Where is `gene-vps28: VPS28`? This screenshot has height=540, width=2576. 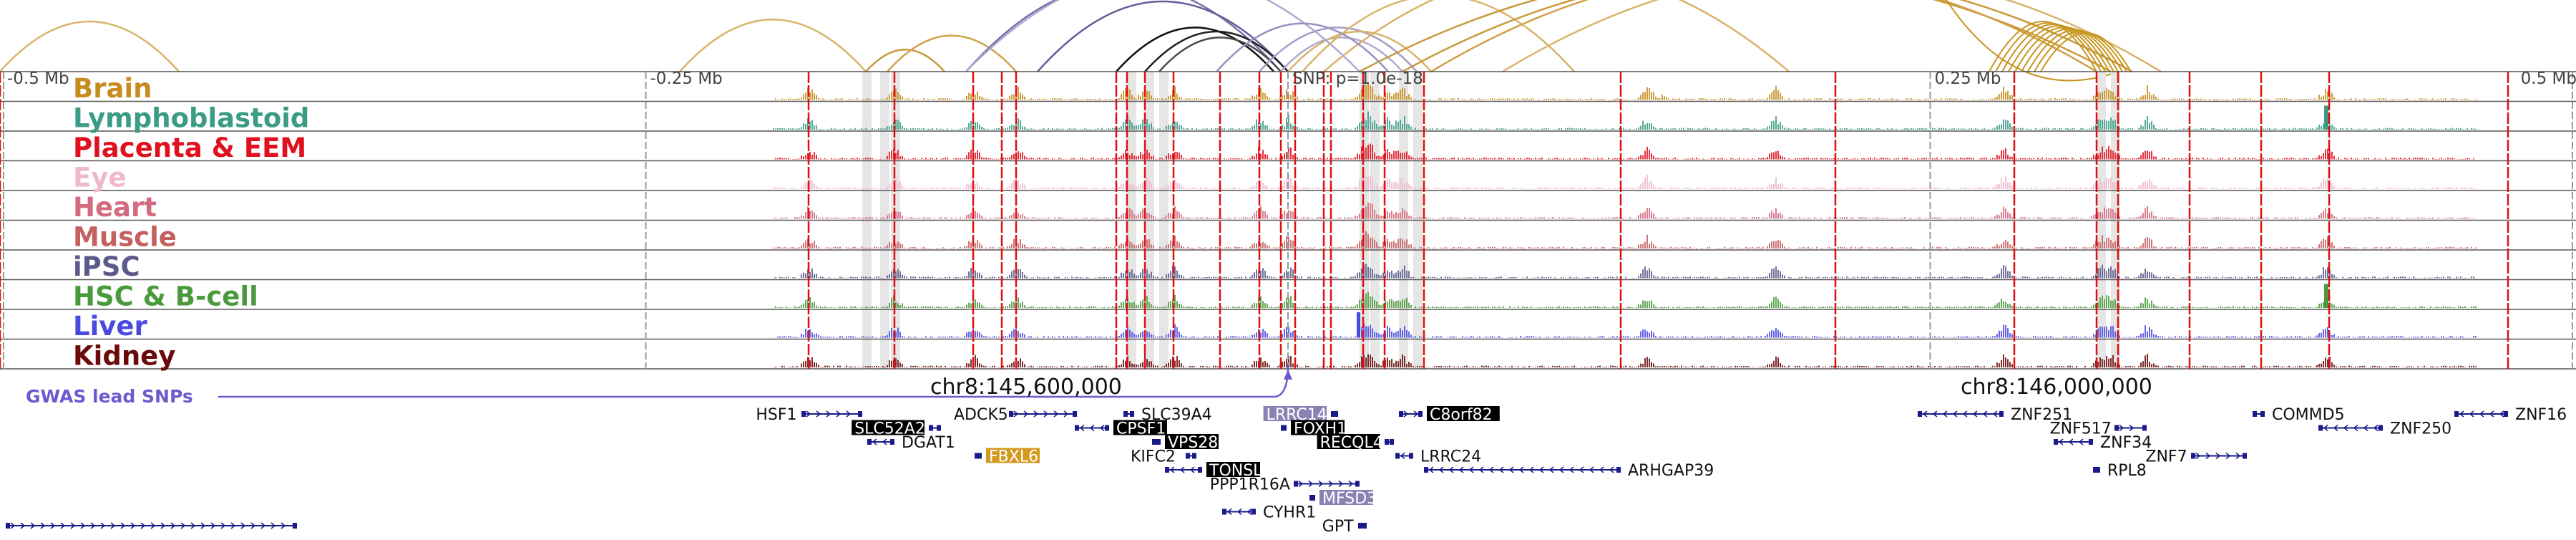
gene-vps28: VPS28 is located at coordinates (1185, 443).